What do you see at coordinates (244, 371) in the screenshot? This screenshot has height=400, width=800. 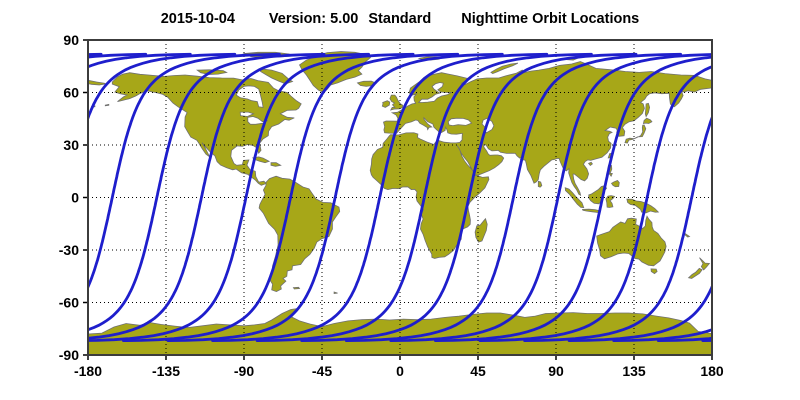 I see `x-tick-label: -90` at bounding box center [244, 371].